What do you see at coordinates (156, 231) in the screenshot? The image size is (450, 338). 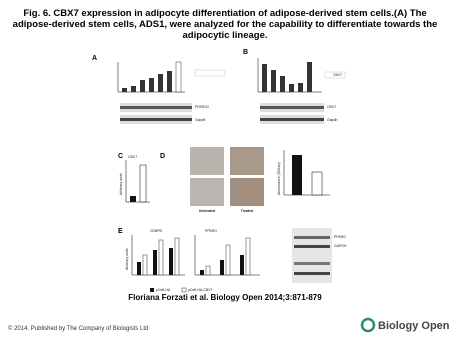 I see `chart-title: CEBPB` at bounding box center [156, 231].